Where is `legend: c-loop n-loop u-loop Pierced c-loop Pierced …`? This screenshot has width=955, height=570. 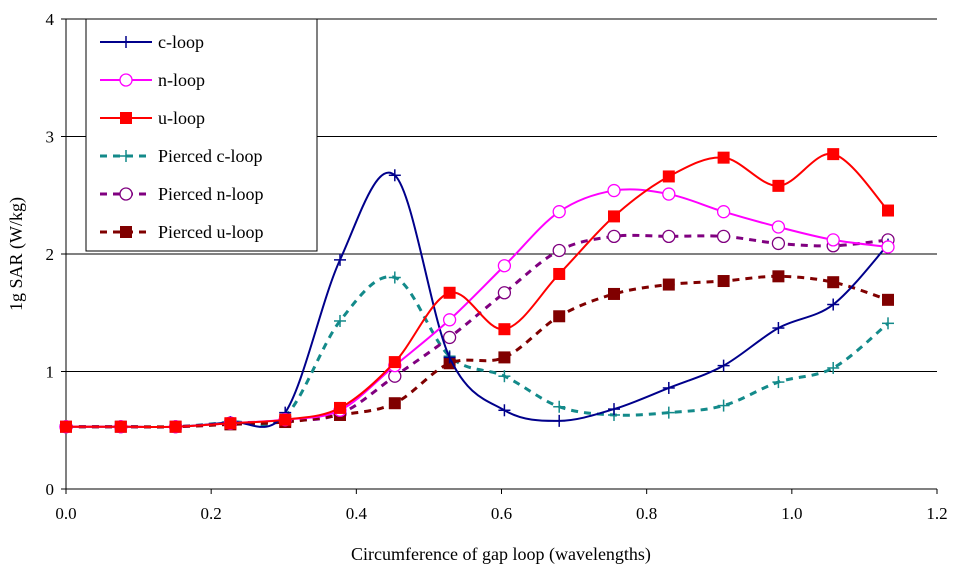 legend: c-loop n-loop u-loop Pierced c-loop Pierced … is located at coordinates (201, 135).